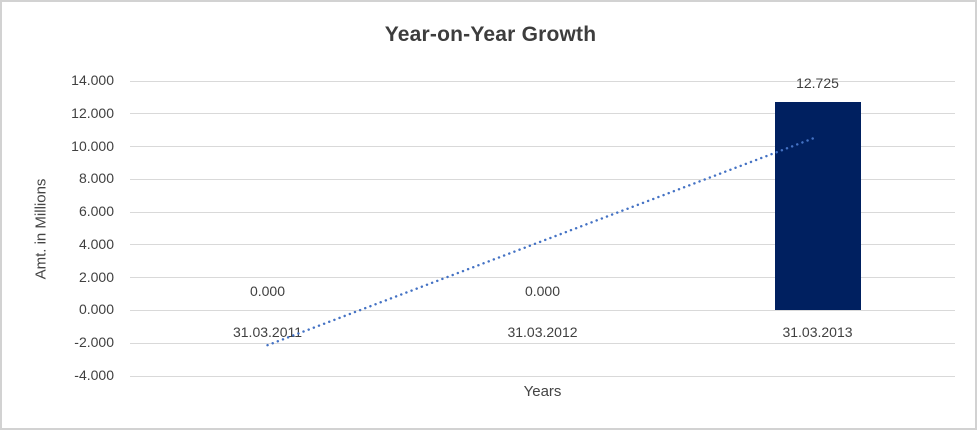 The image size is (977, 430). What do you see at coordinates (817, 206) in the screenshot?
I see `bar-31.03.2013` at bounding box center [817, 206].